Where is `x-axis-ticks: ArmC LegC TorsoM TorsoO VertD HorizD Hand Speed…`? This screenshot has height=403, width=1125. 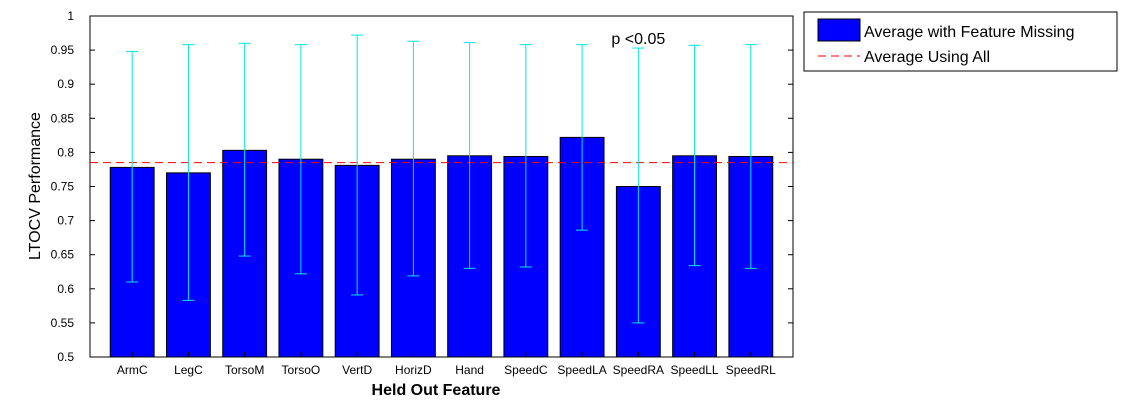
x-axis-ticks: ArmC LegC TorsoM TorsoO VertD HorizD Hand Speed… is located at coordinates (446, 364).